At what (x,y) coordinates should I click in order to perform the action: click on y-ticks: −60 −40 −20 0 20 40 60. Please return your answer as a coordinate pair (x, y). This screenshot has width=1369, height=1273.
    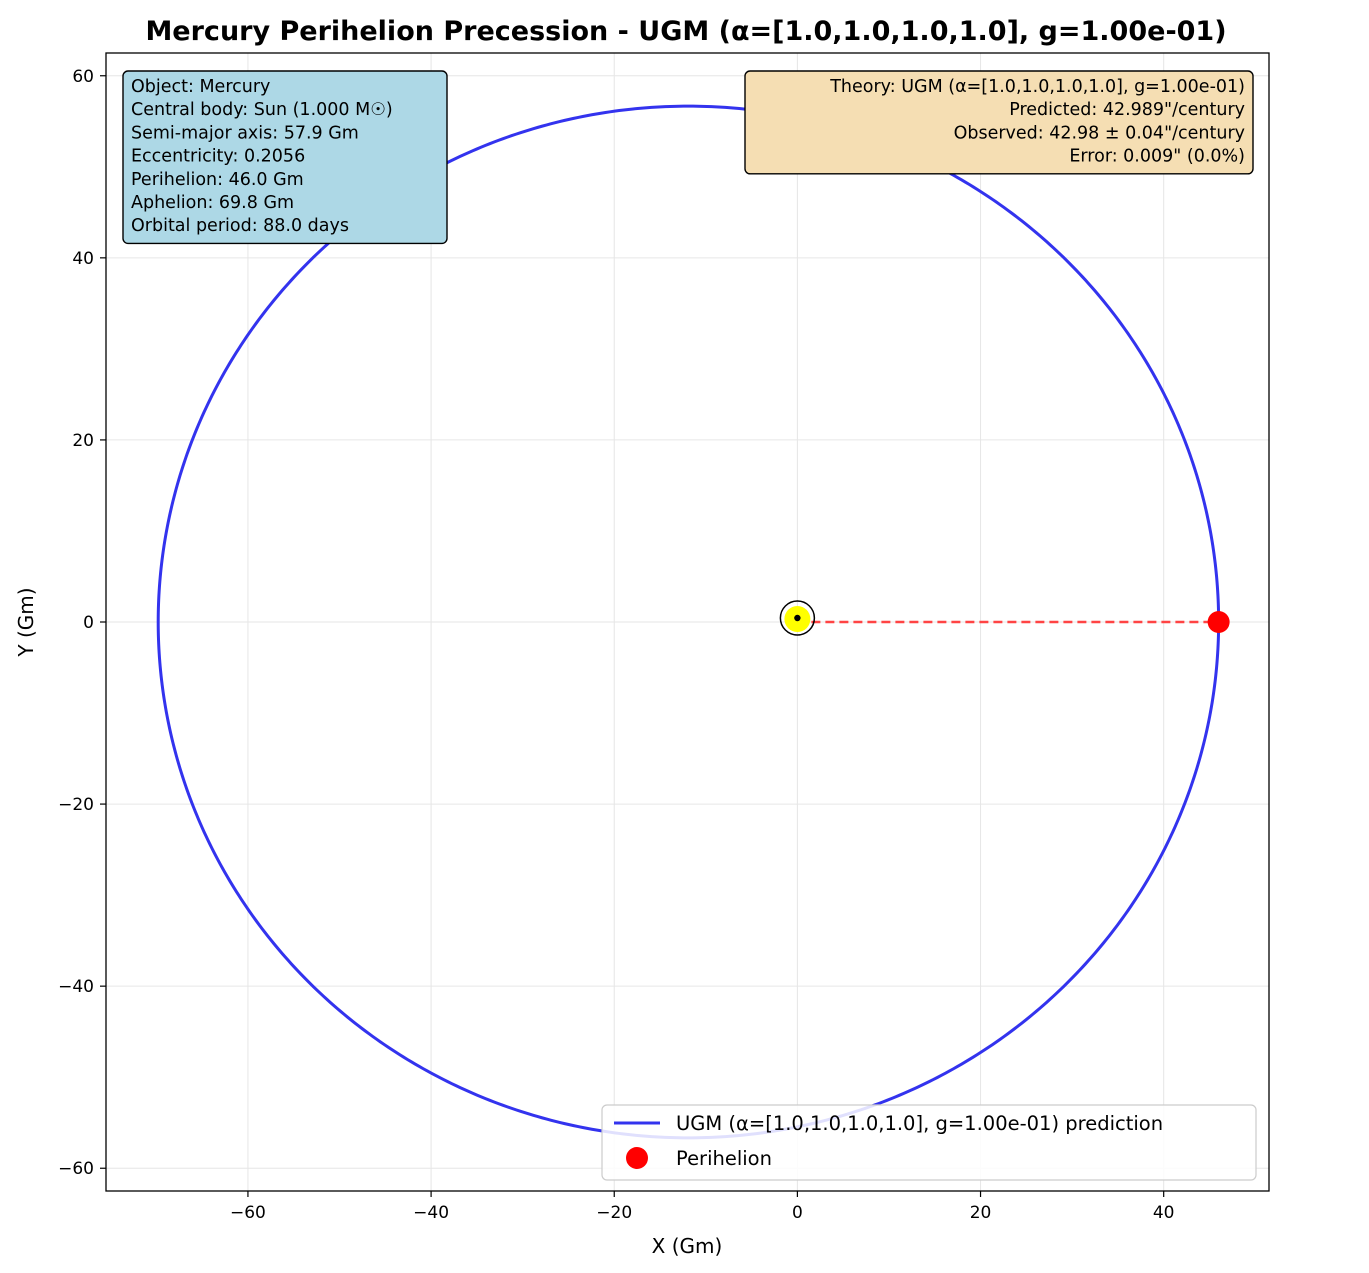
    Looking at the image, I should click on (82, 623).